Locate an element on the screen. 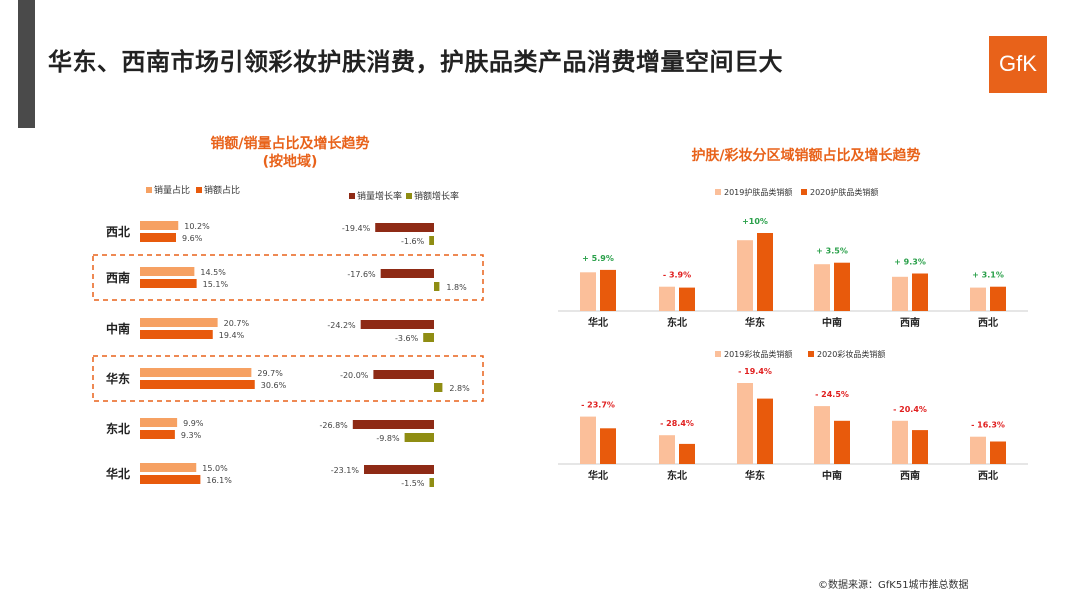 The height and width of the screenshot is (608, 1080). left-chart-title: 销额/销量占比及增长趋势 is located at coordinates (289, 143).